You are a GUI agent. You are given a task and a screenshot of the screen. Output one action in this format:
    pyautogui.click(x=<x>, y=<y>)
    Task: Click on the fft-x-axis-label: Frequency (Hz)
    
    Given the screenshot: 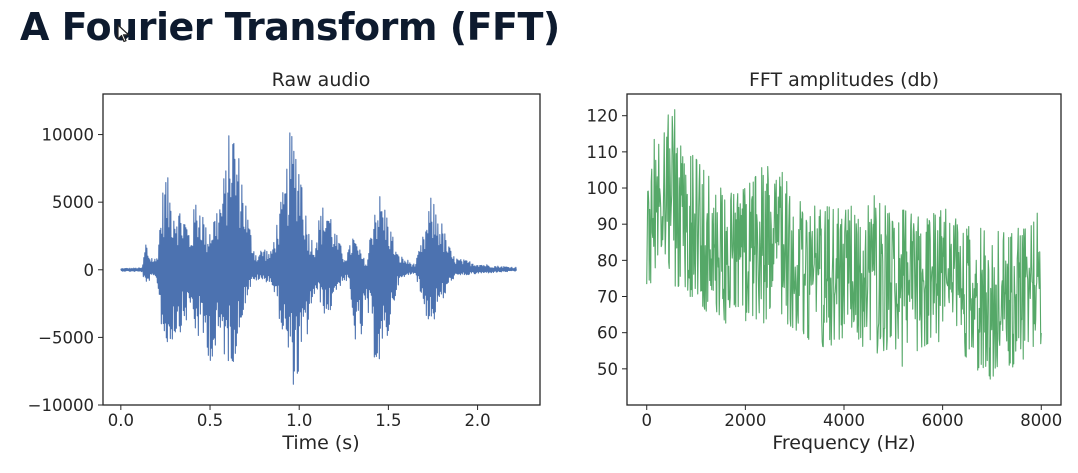 What is the action you would take?
    pyautogui.click(x=843, y=443)
    